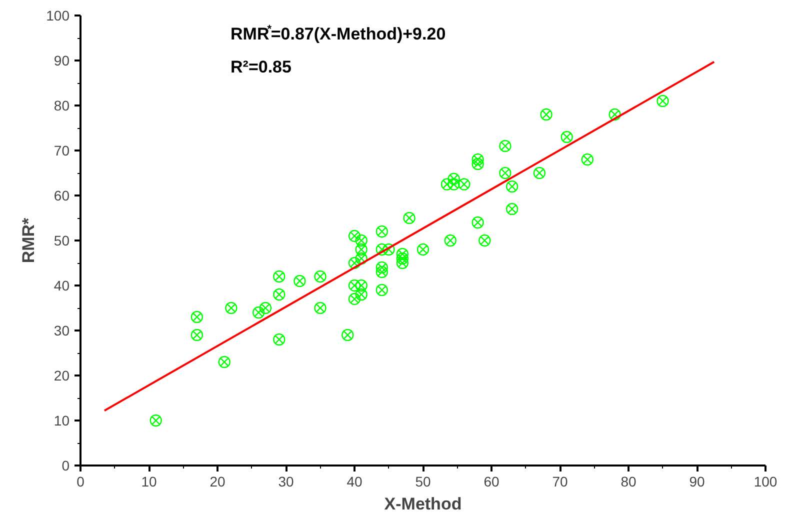  Describe the element at coordinates (58, 16) in the screenshot. I see `y-tick-label: 100` at that location.